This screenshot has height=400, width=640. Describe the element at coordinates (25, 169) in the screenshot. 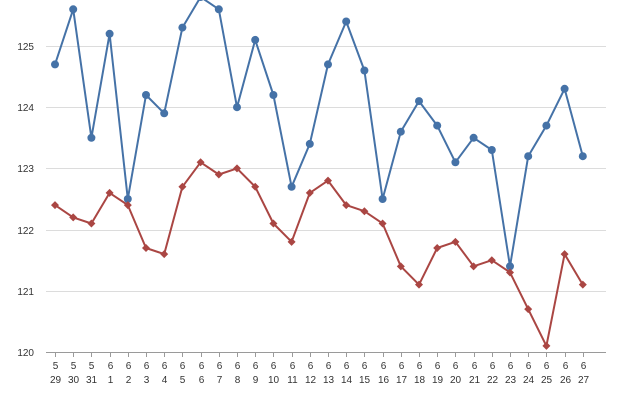

I see `y-tick-label: 123` at that location.